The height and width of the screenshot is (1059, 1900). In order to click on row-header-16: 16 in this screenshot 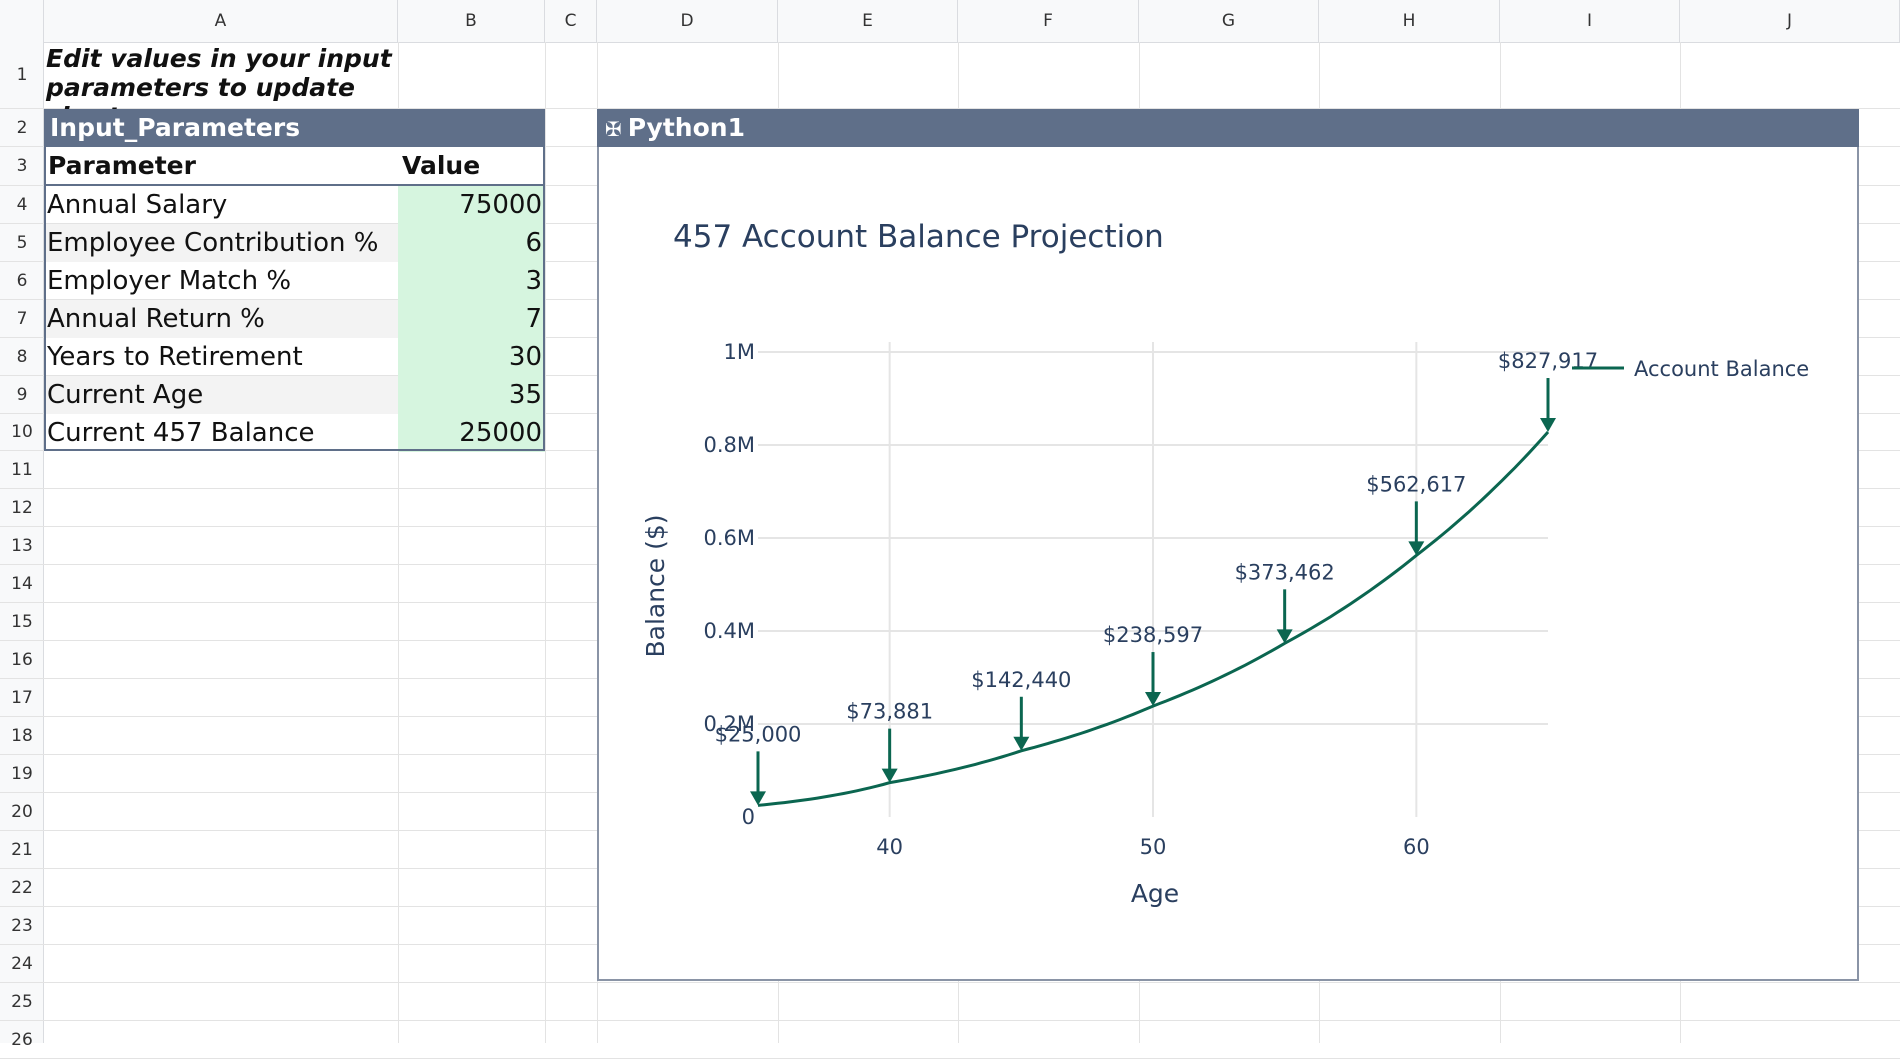, I will do `click(22, 660)`.